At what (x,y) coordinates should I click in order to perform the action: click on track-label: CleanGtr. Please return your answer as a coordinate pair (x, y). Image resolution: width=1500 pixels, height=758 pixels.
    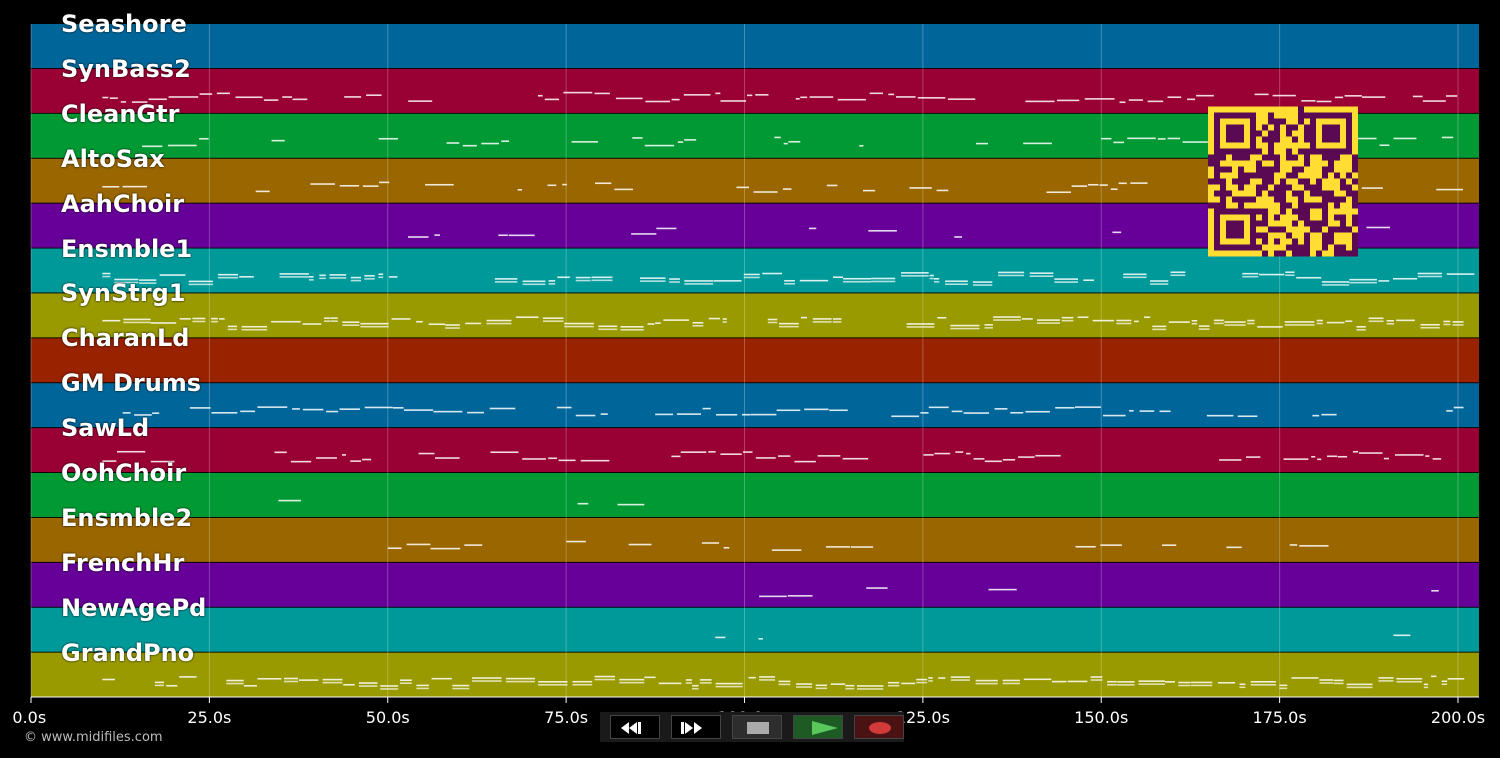
    Looking at the image, I should click on (120, 113).